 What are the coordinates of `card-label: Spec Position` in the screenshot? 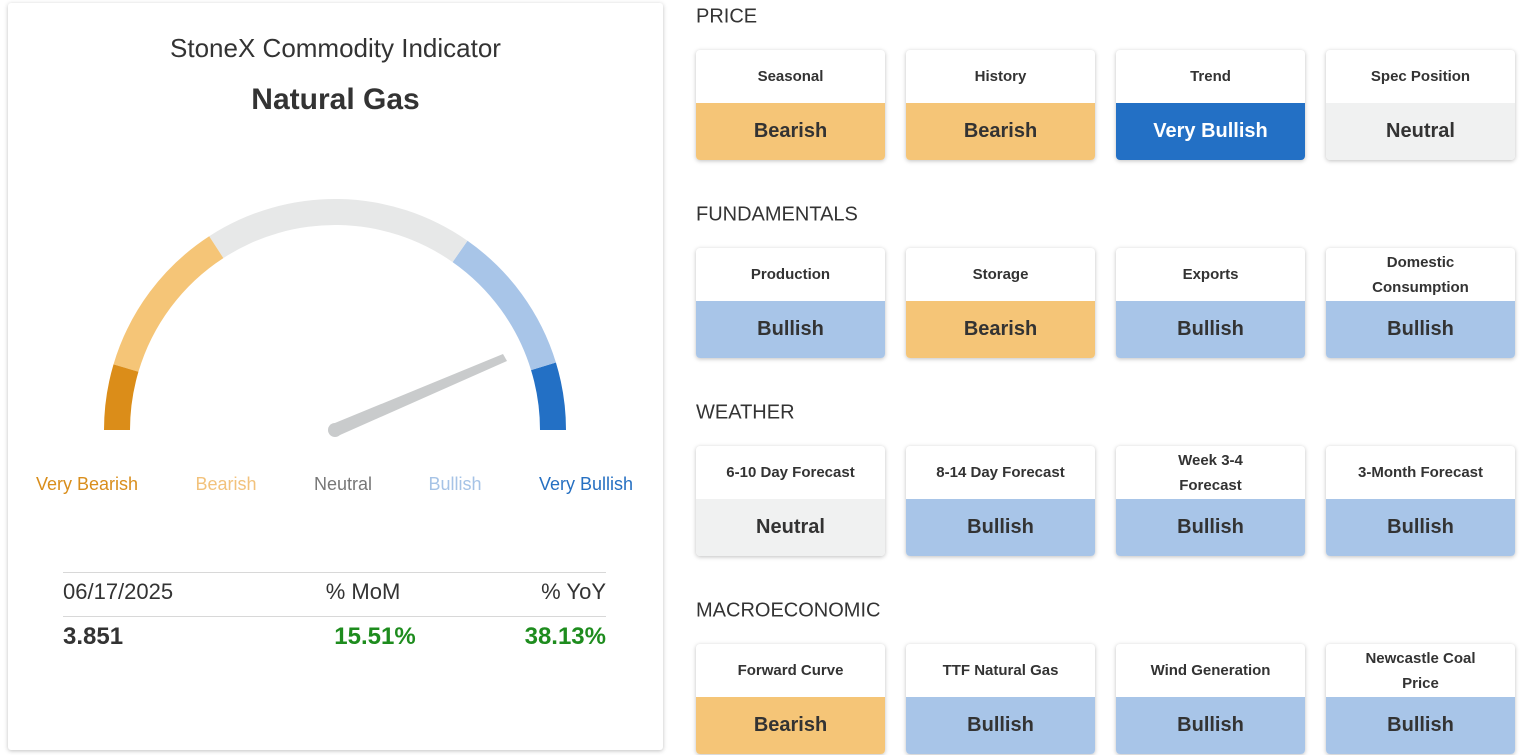 It's located at (1420, 76).